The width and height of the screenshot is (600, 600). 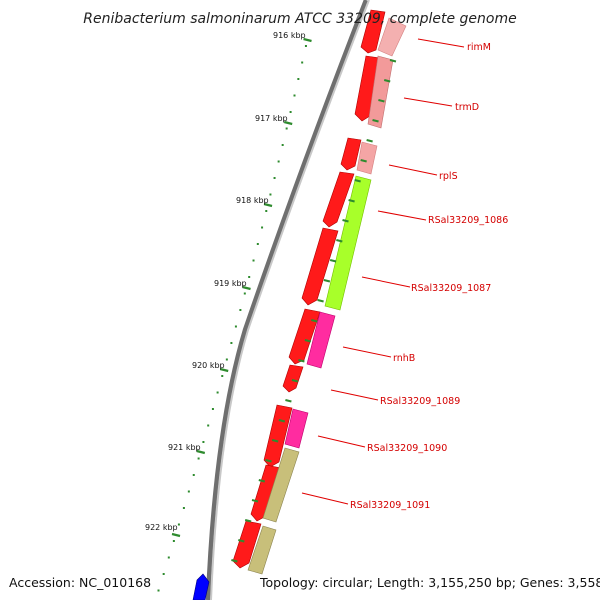 I want to click on gene-label-rsal33209-1087: RSal33209_1087, so click(x=451, y=288).